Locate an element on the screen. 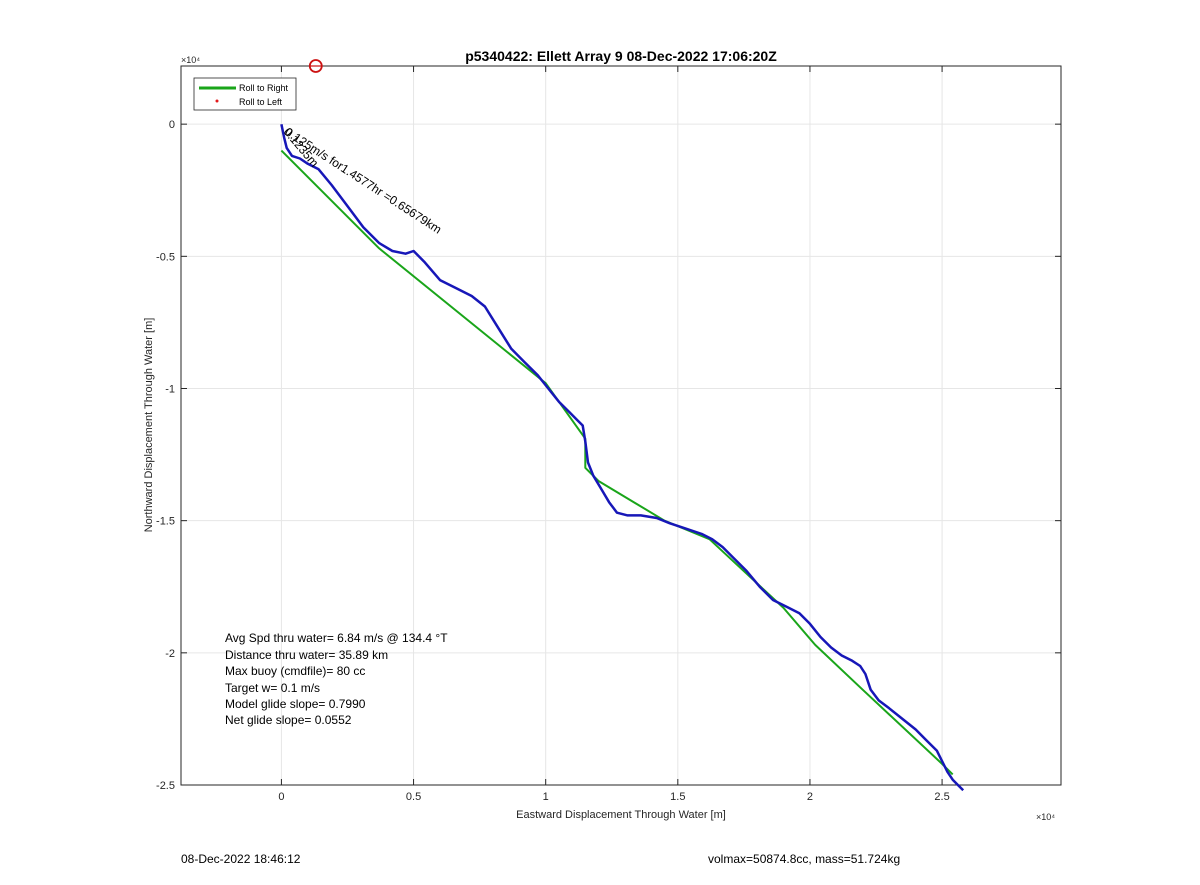  stats-line: Target w= 0.1 m/s is located at coordinates (272, 688).